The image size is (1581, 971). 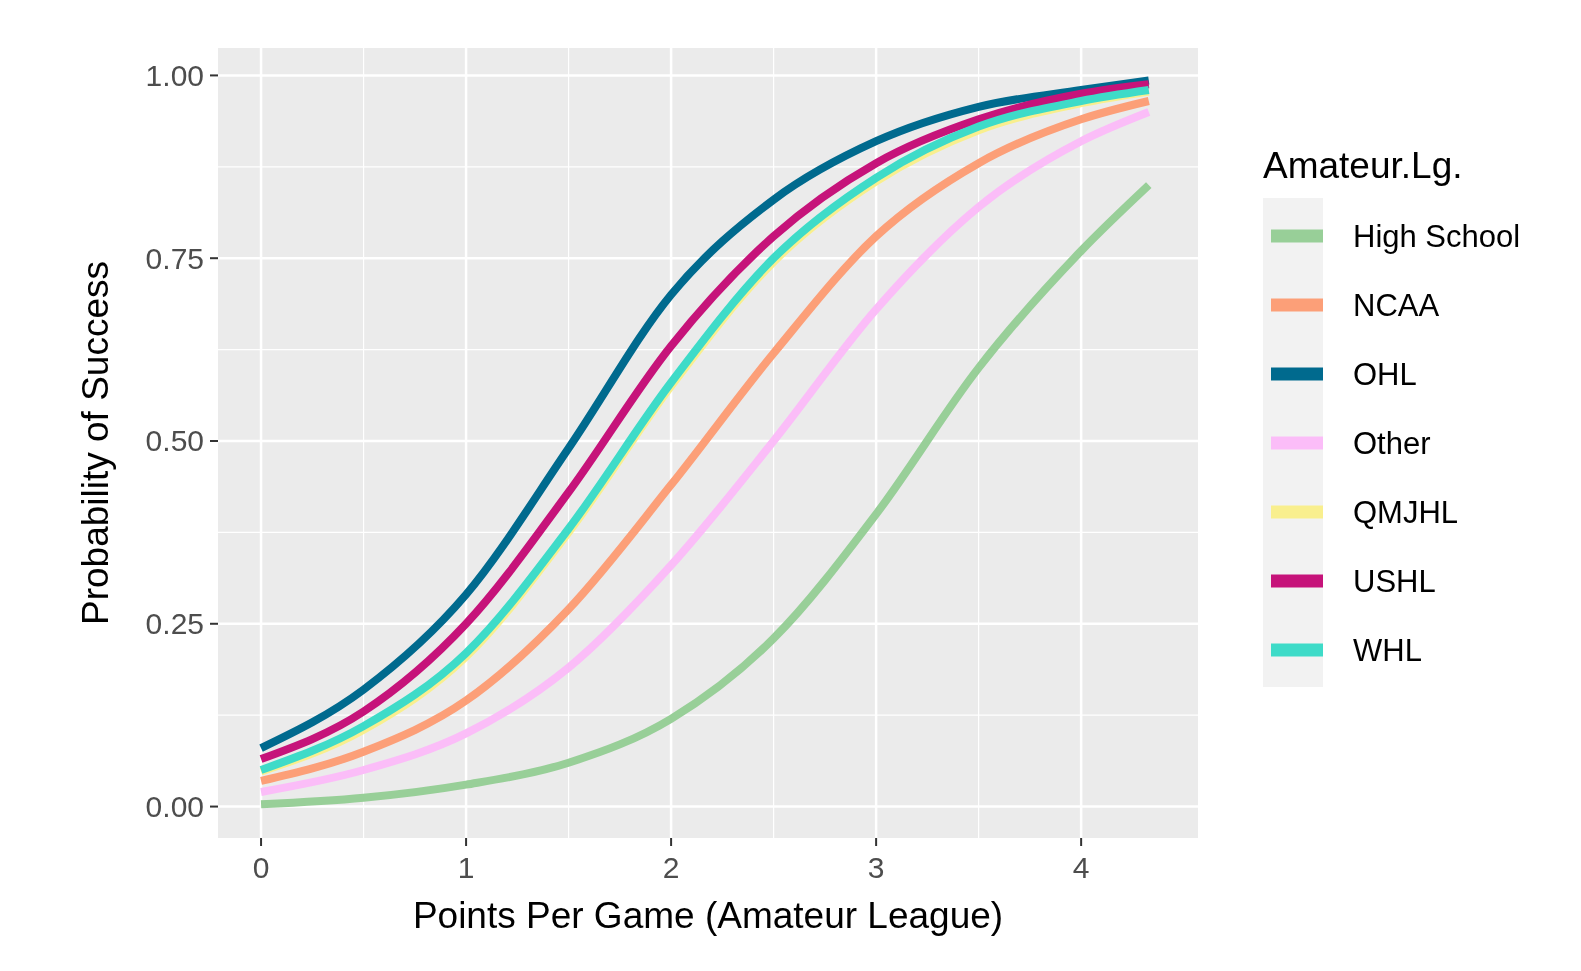 I want to click on x-tick-label: 1, so click(x=466, y=867).